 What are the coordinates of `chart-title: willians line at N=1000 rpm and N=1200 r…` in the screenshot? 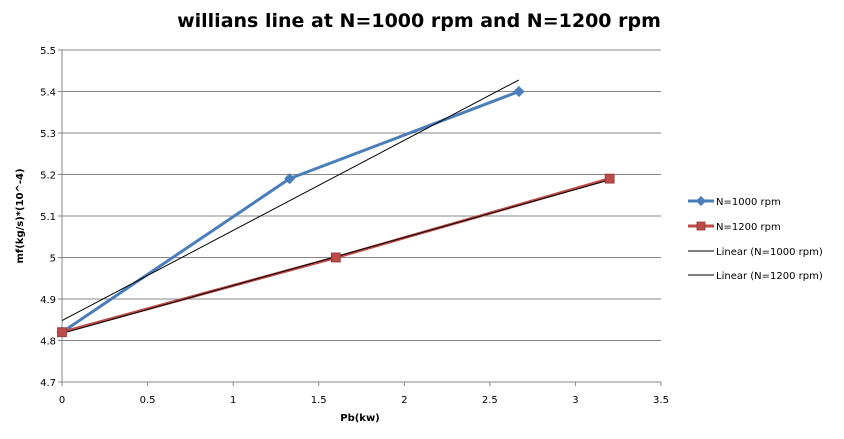 It's located at (419, 21).